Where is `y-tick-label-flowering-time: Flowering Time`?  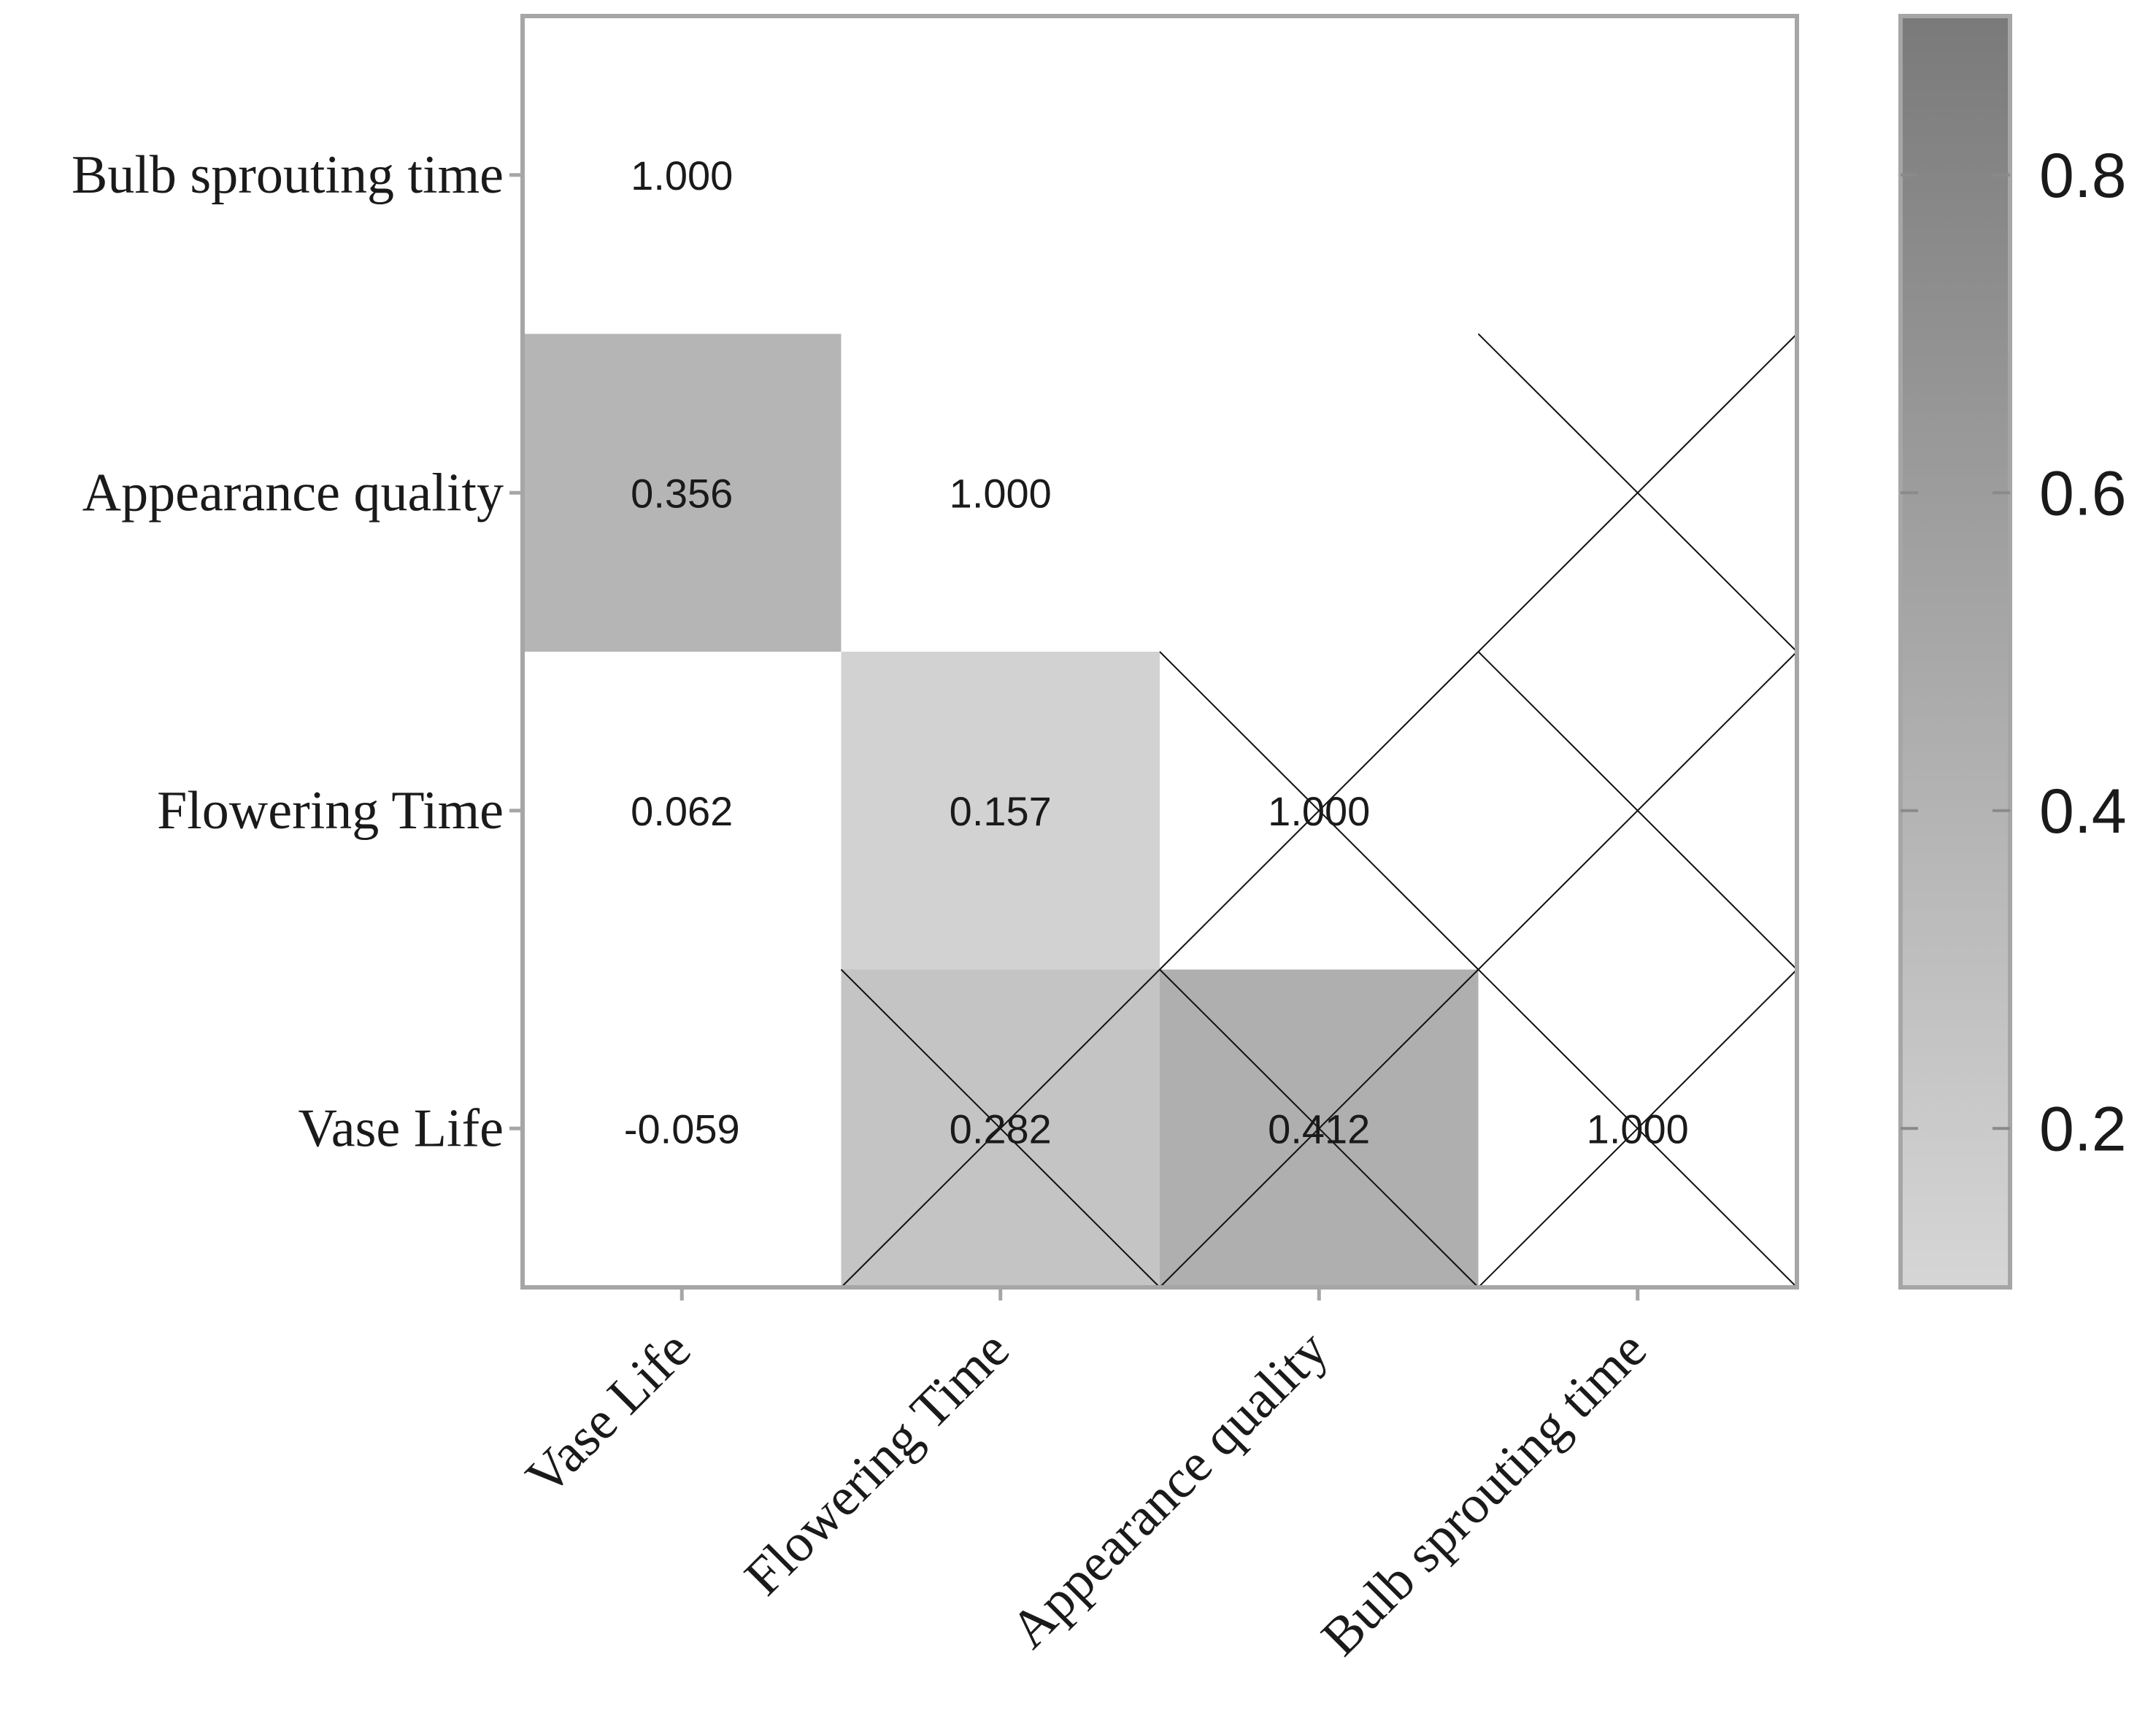
y-tick-label-flowering-time: Flowering Time is located at coordinates (330, 811).